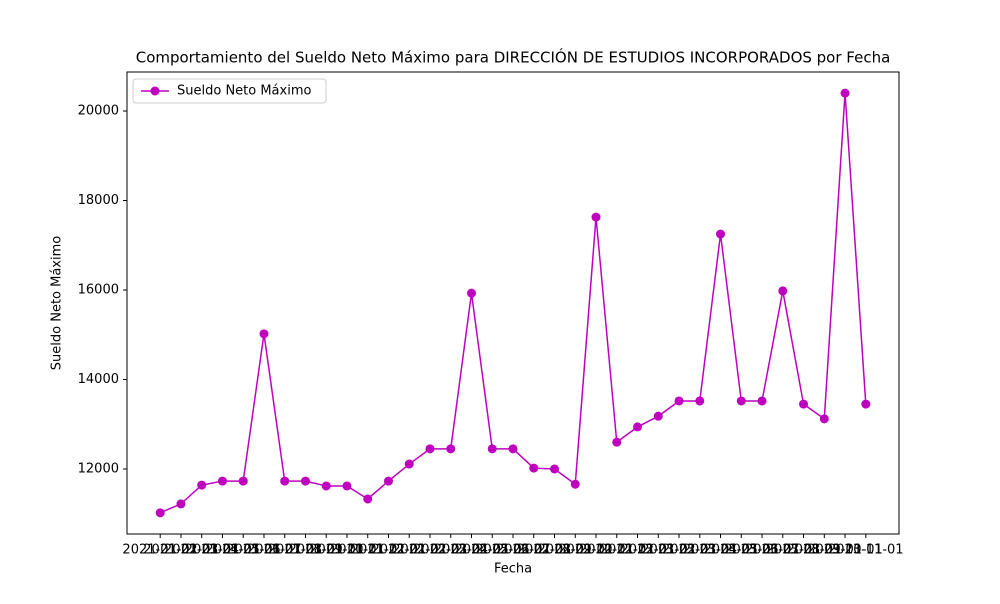 Image resolution: width=1000 pixels, height=604 pixels. What do you see at coordinates (700, 550) in the screenshot?
I see `x-tick-label: 2023-03-01` at bounding box center [700, 550].